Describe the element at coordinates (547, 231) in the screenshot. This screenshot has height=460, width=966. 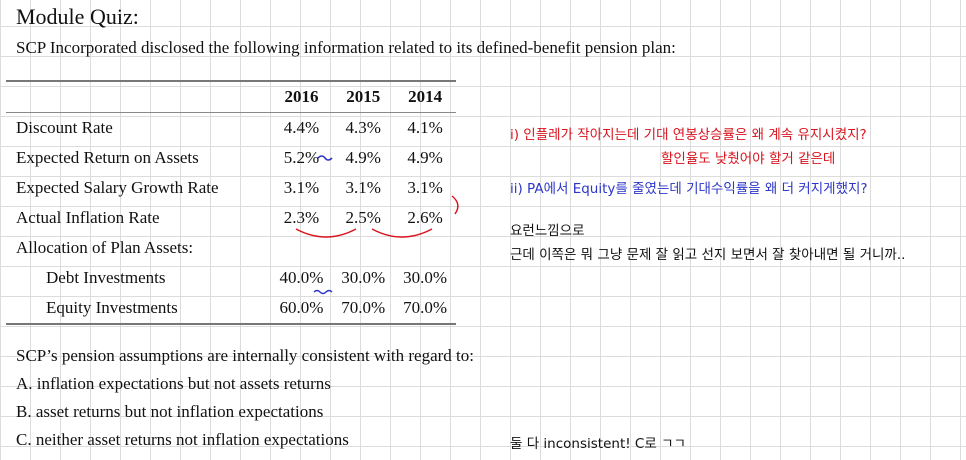
I see `annotation-note-3-line-1: 요런느낌으로` at that location.